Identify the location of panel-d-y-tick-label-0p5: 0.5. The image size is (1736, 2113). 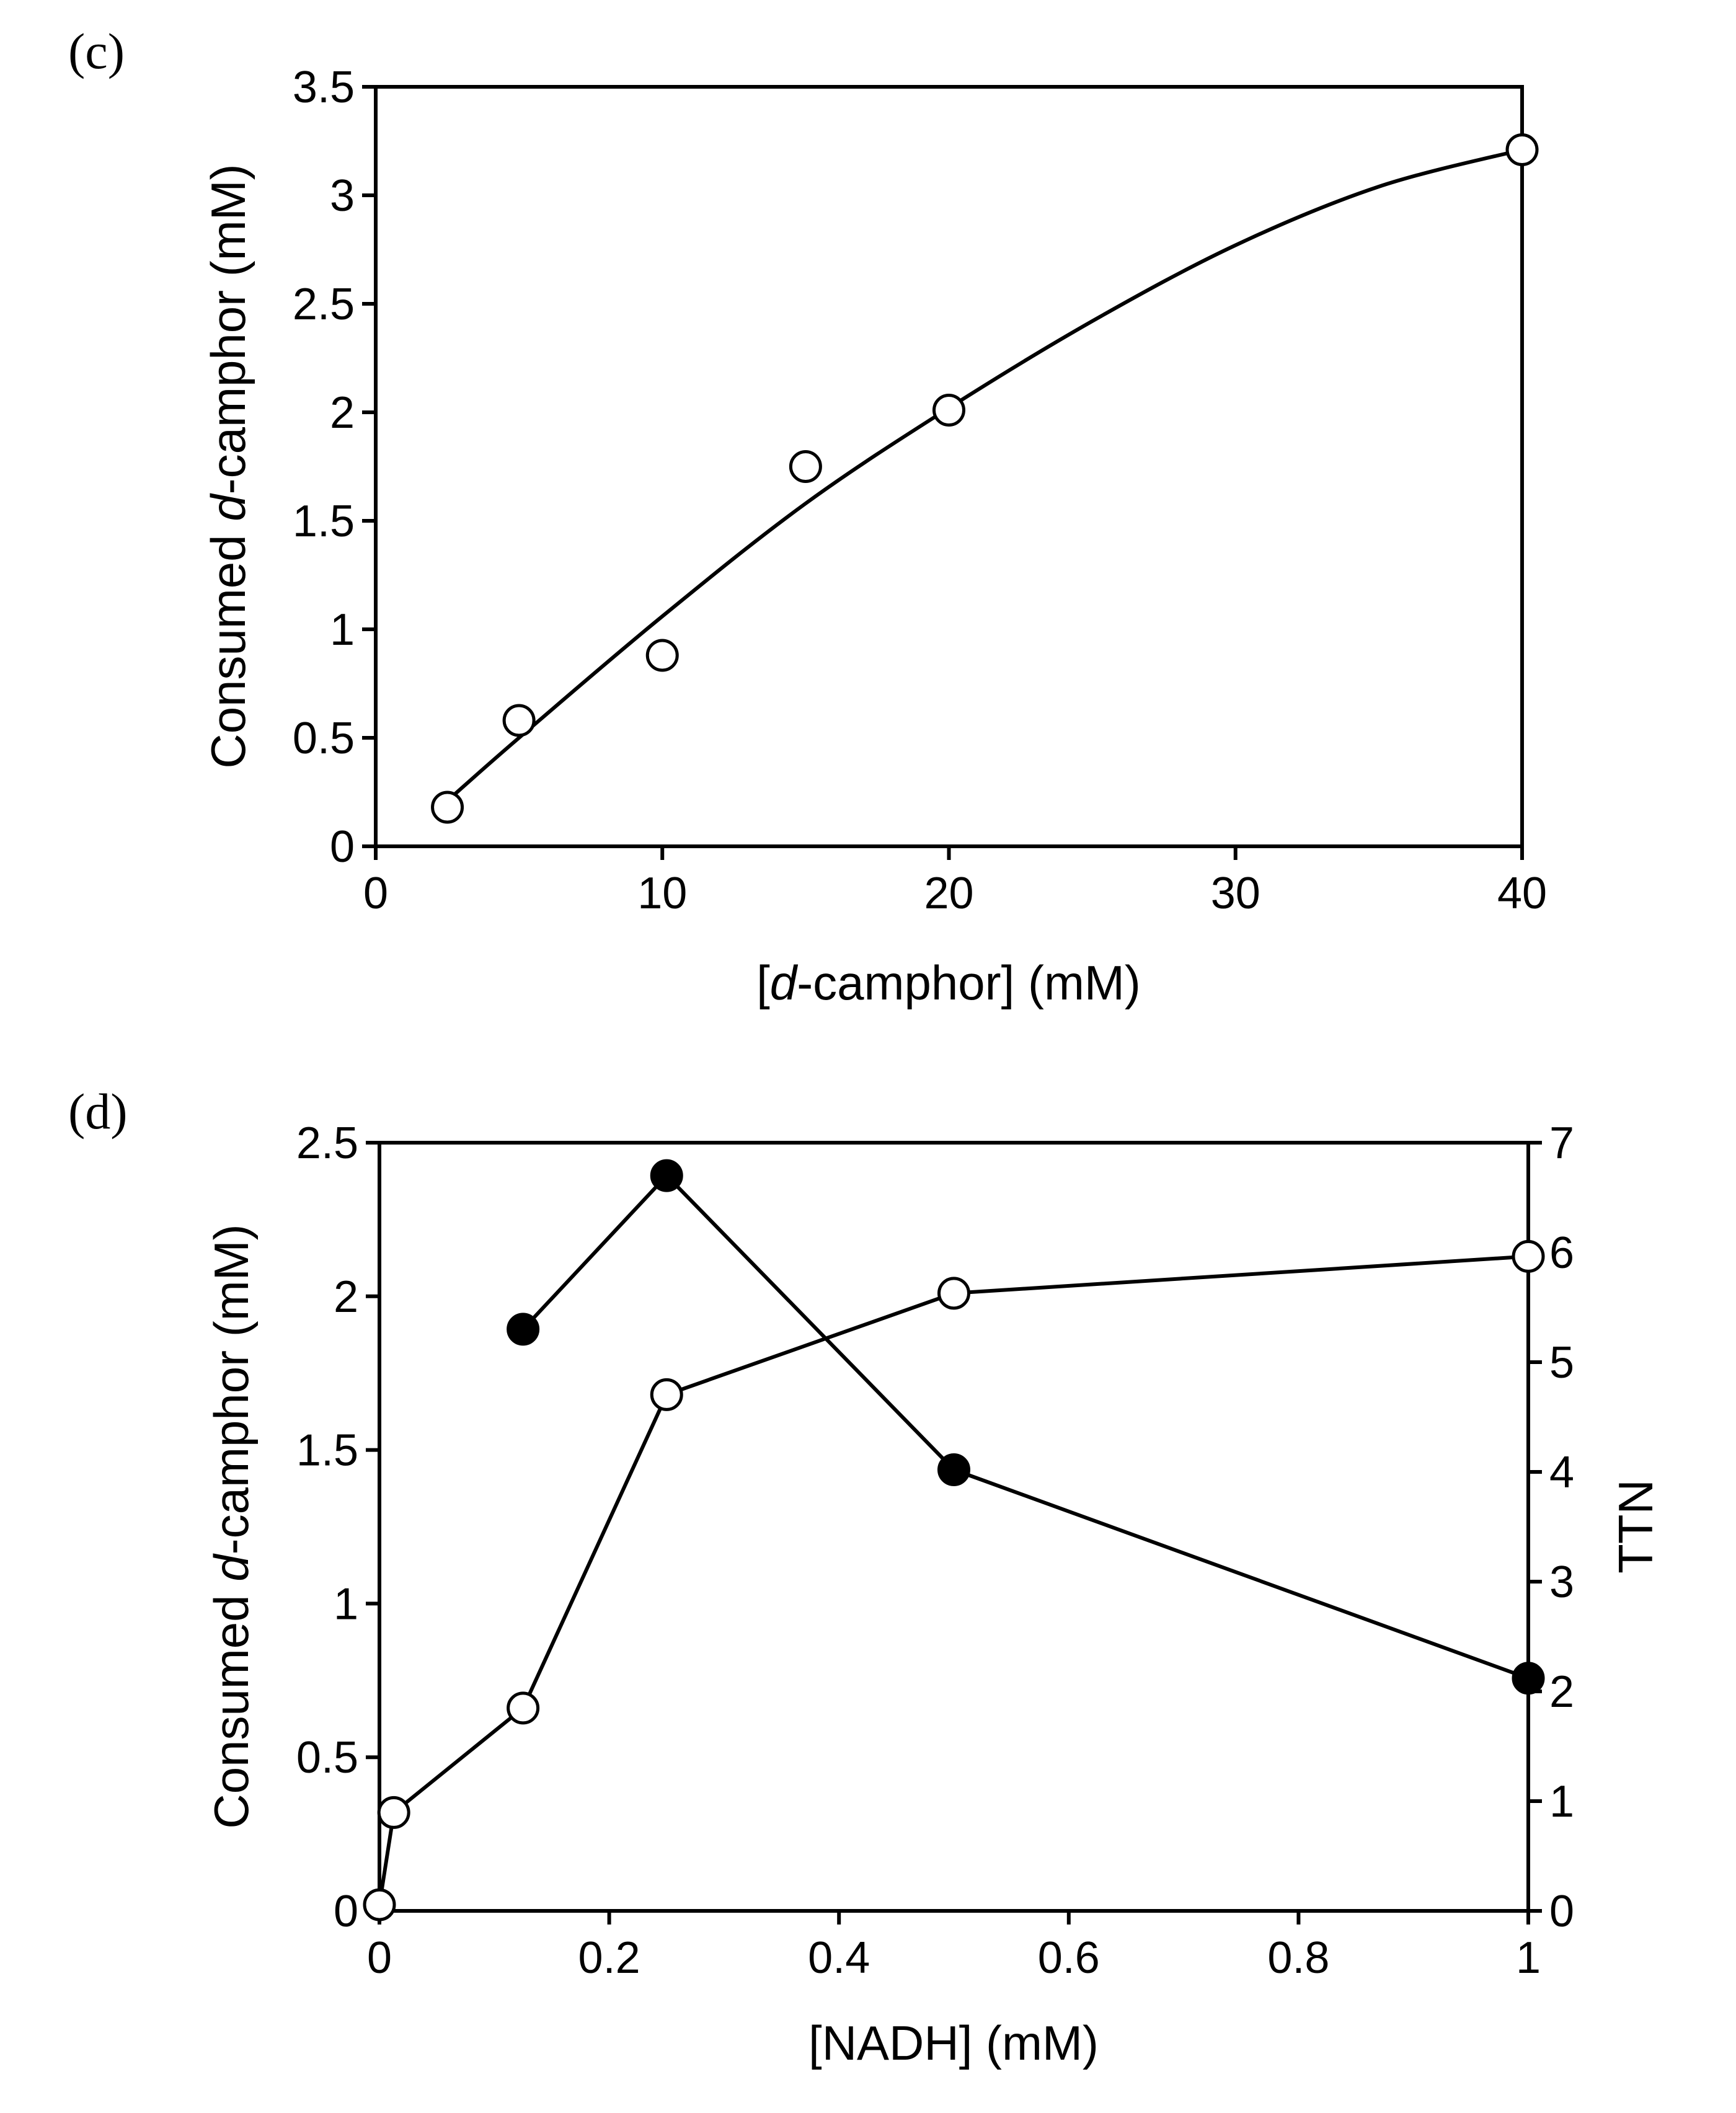
(327, 1758).